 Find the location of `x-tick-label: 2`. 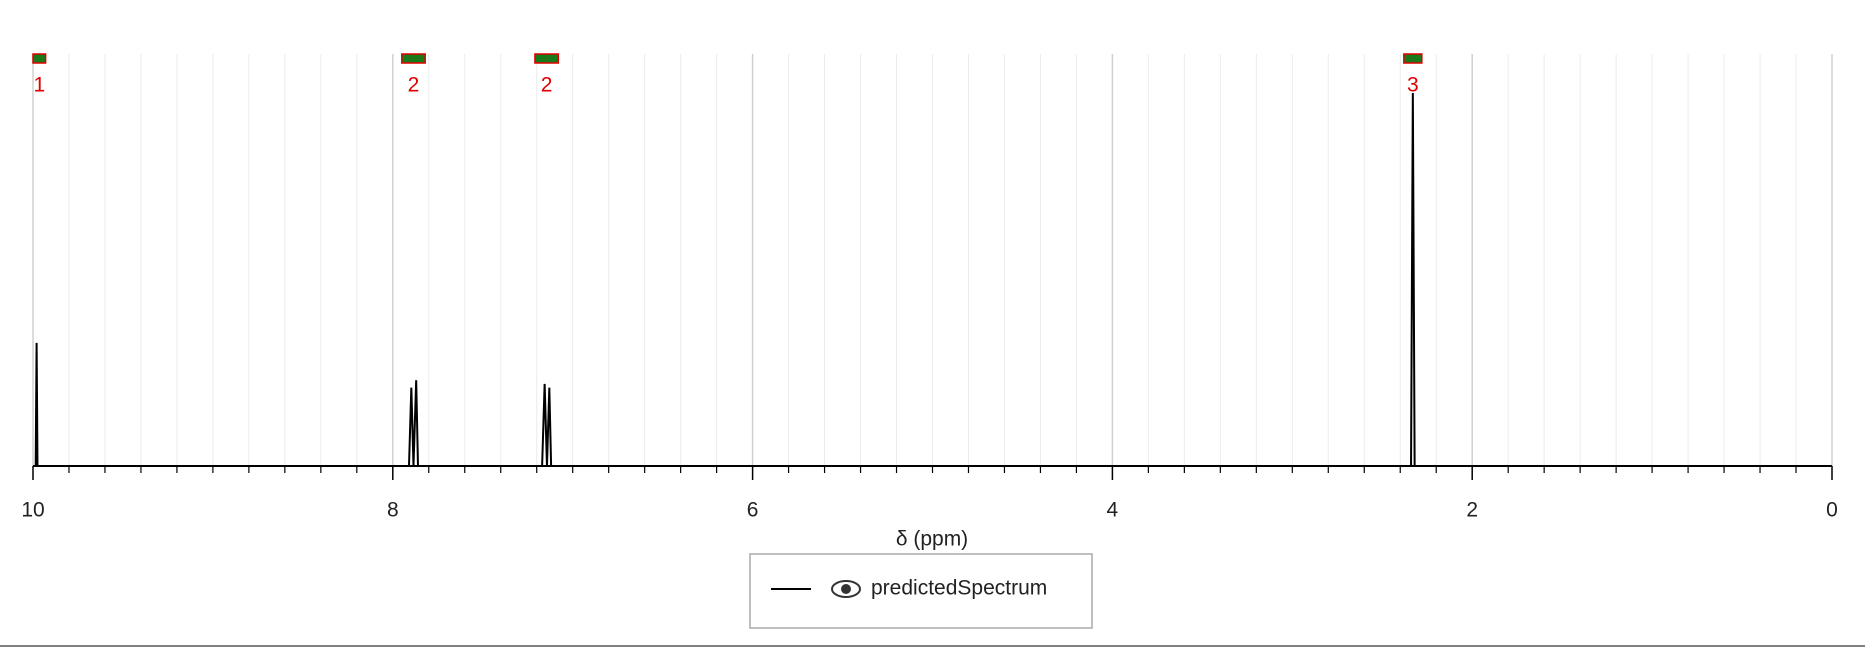

x-tick-label: 2 is located at coordinates (1472, 510).